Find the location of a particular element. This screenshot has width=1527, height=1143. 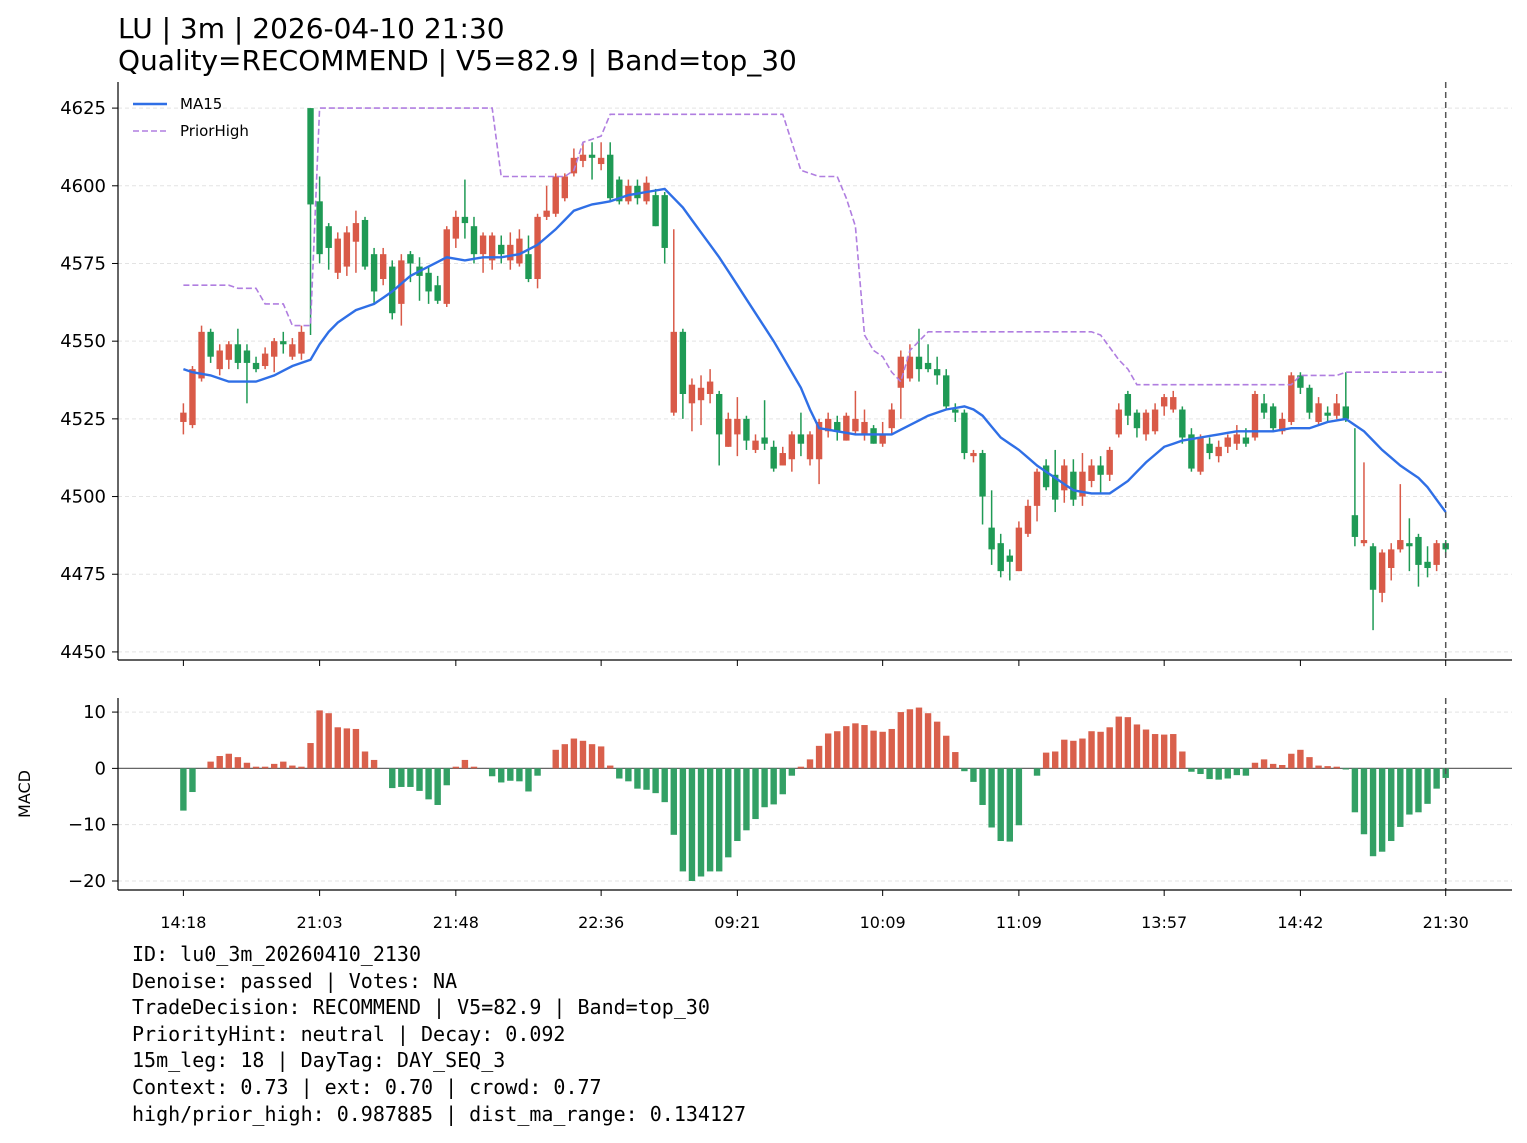

chart-title: LU | 3m | 2026-04-10 21:30 is located at coordinates (311, 28).